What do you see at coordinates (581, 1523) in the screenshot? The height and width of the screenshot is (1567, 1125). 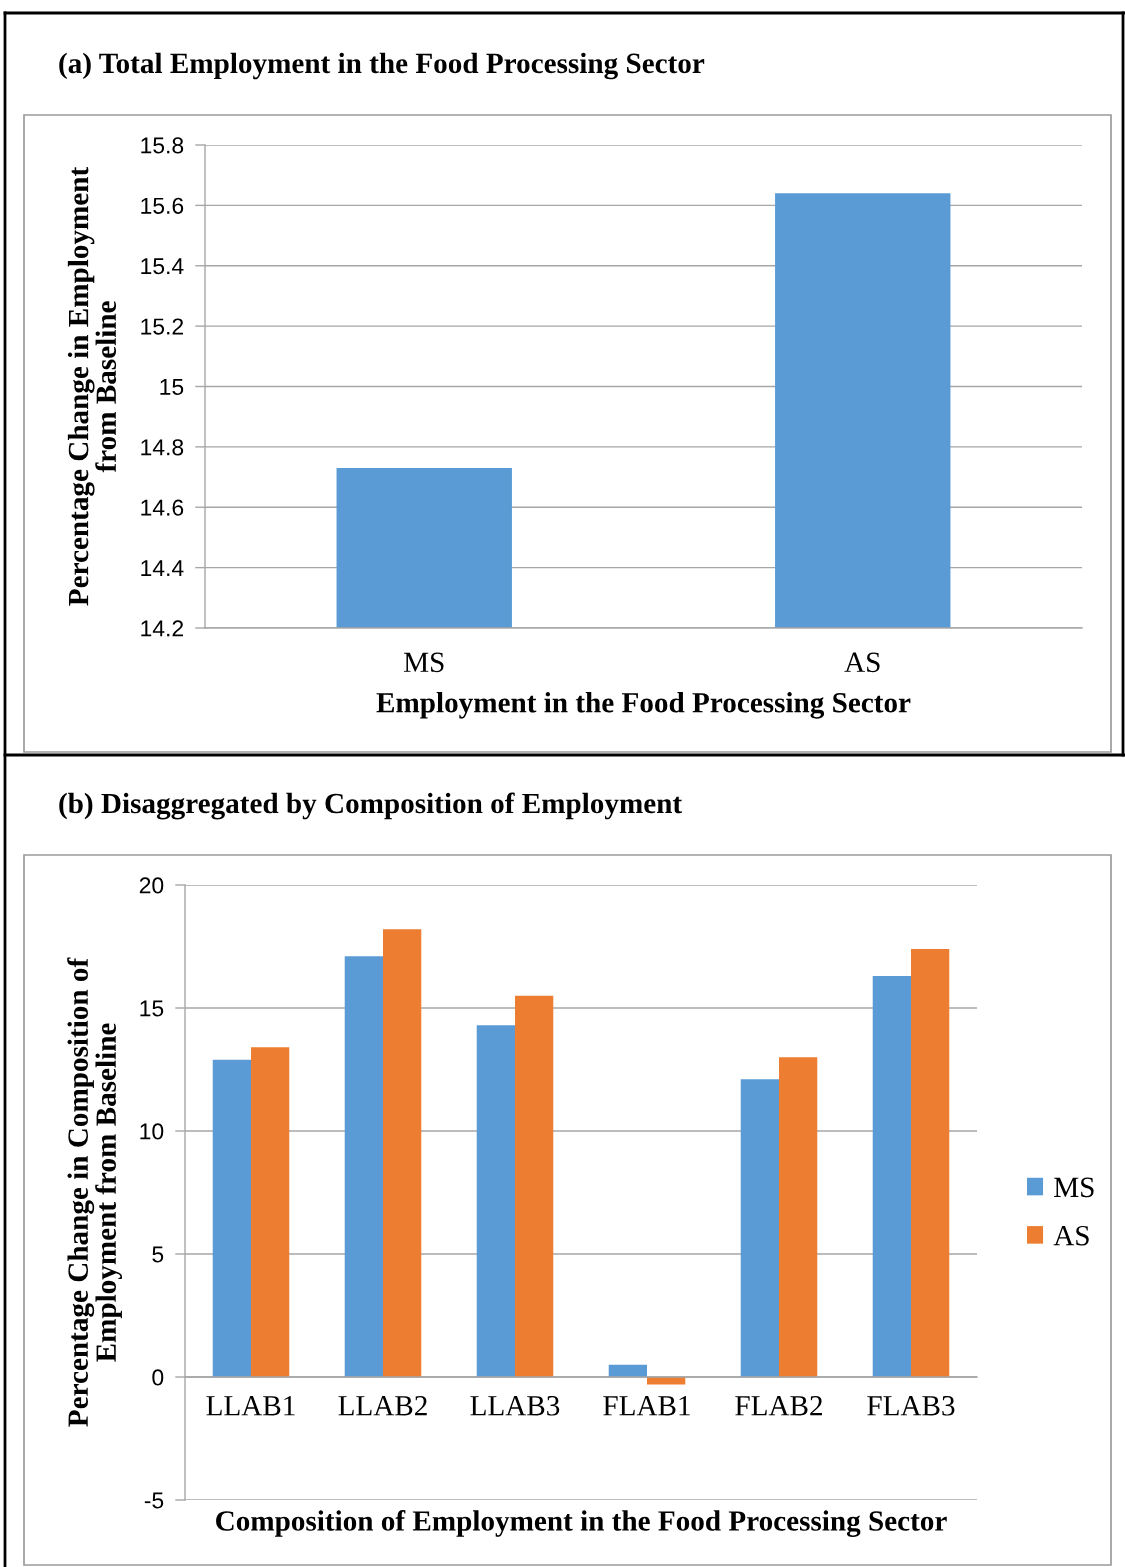 I see `x-axis-title: Composition of Employment in the Food Processing Sector` at bounding box center [581, 1523].